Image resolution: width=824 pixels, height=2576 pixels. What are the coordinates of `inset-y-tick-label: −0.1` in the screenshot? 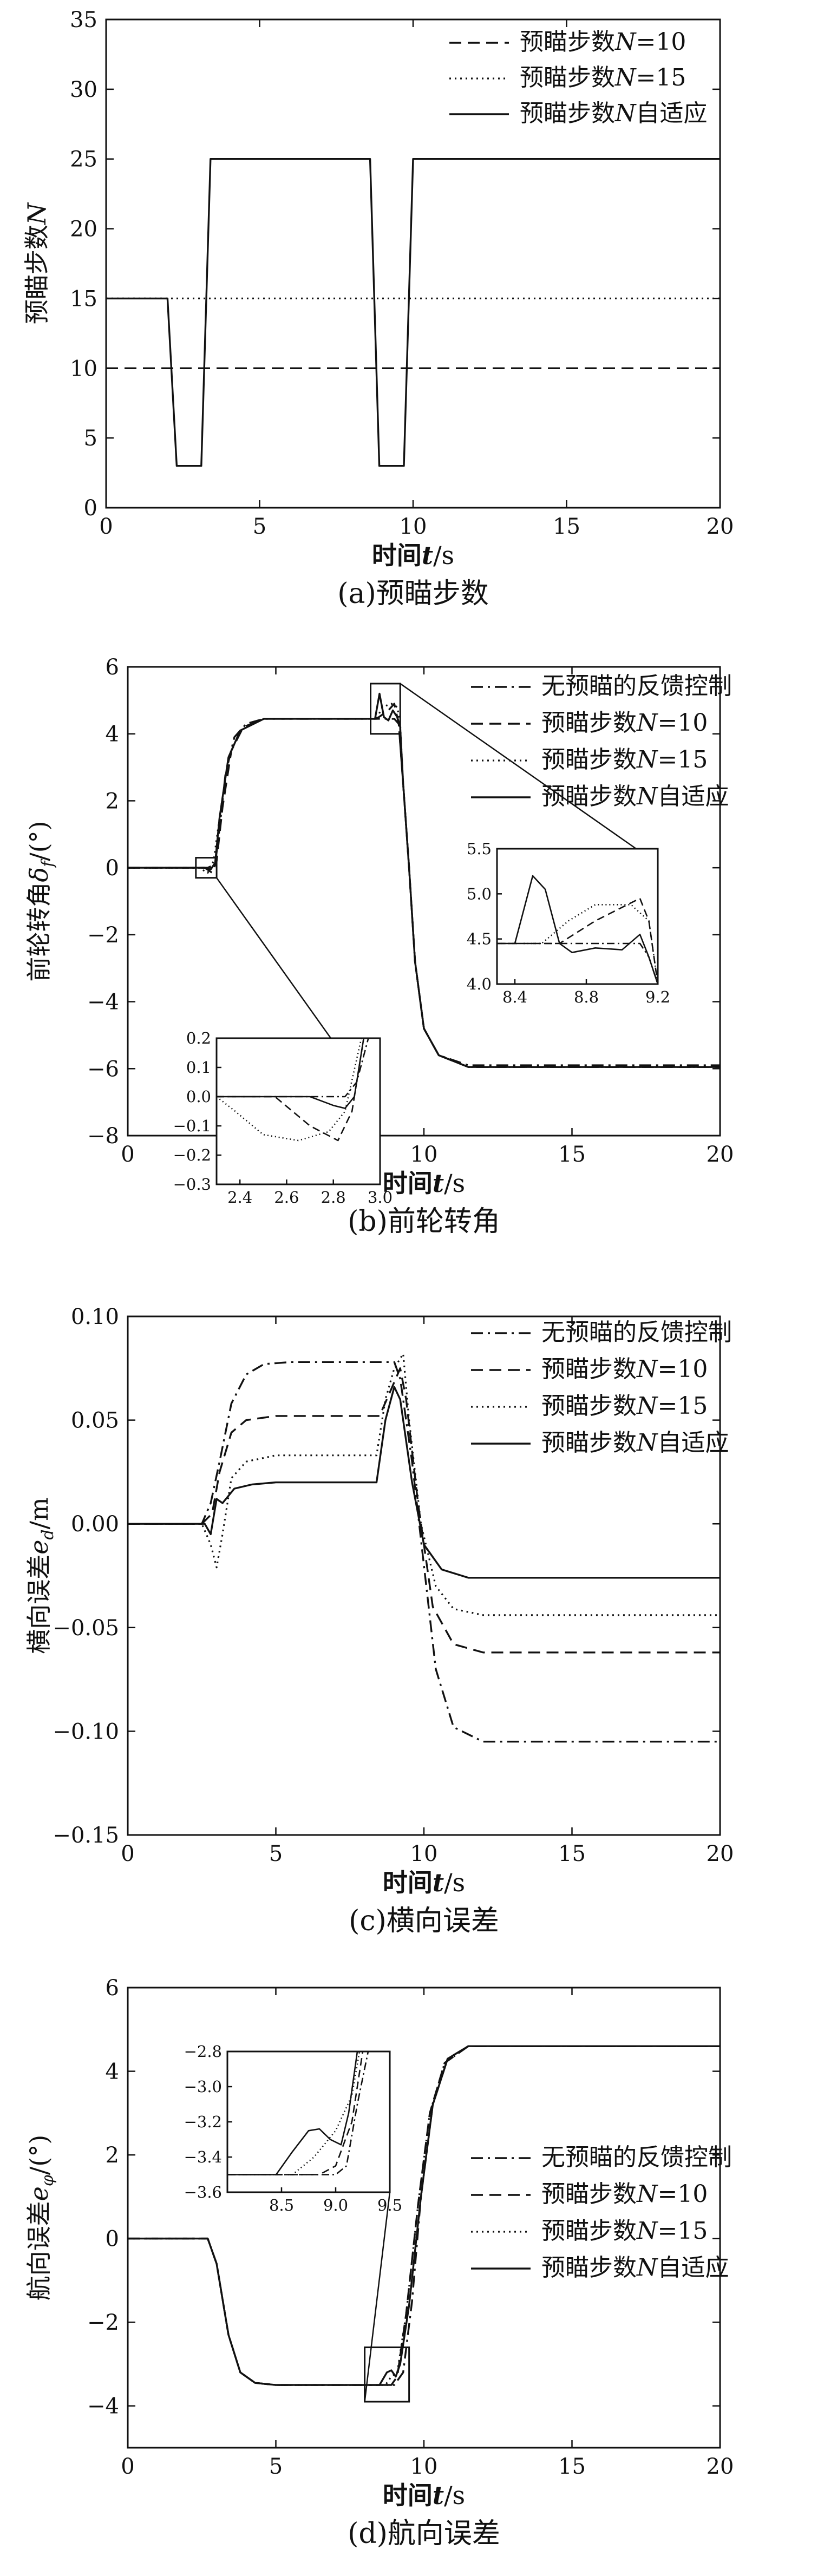 It's located at (192, 1126).